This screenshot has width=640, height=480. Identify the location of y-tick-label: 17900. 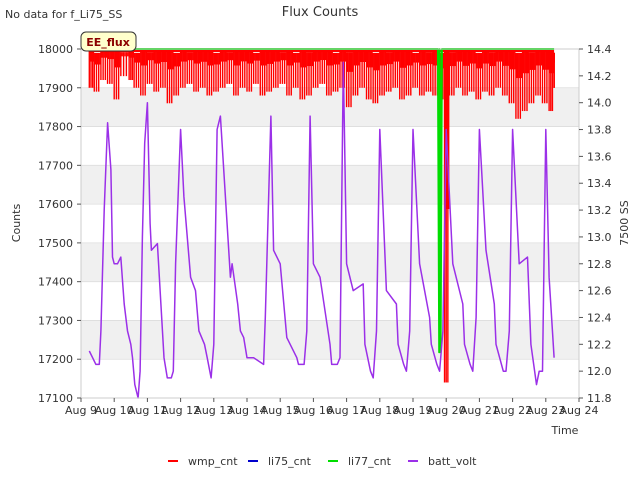
(55, 88).